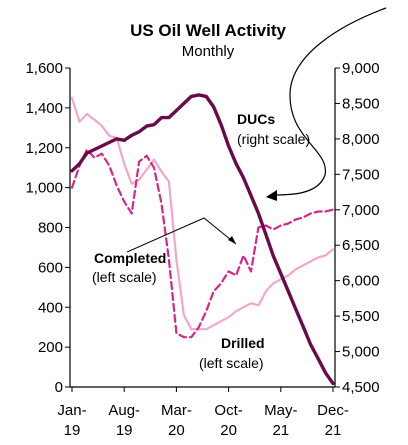 The image size is (408, 445). What do you see at coordinates (361, 387) in the screenshot?
I see `right-tick-label: 4,500` at bounding box center [361, 387].